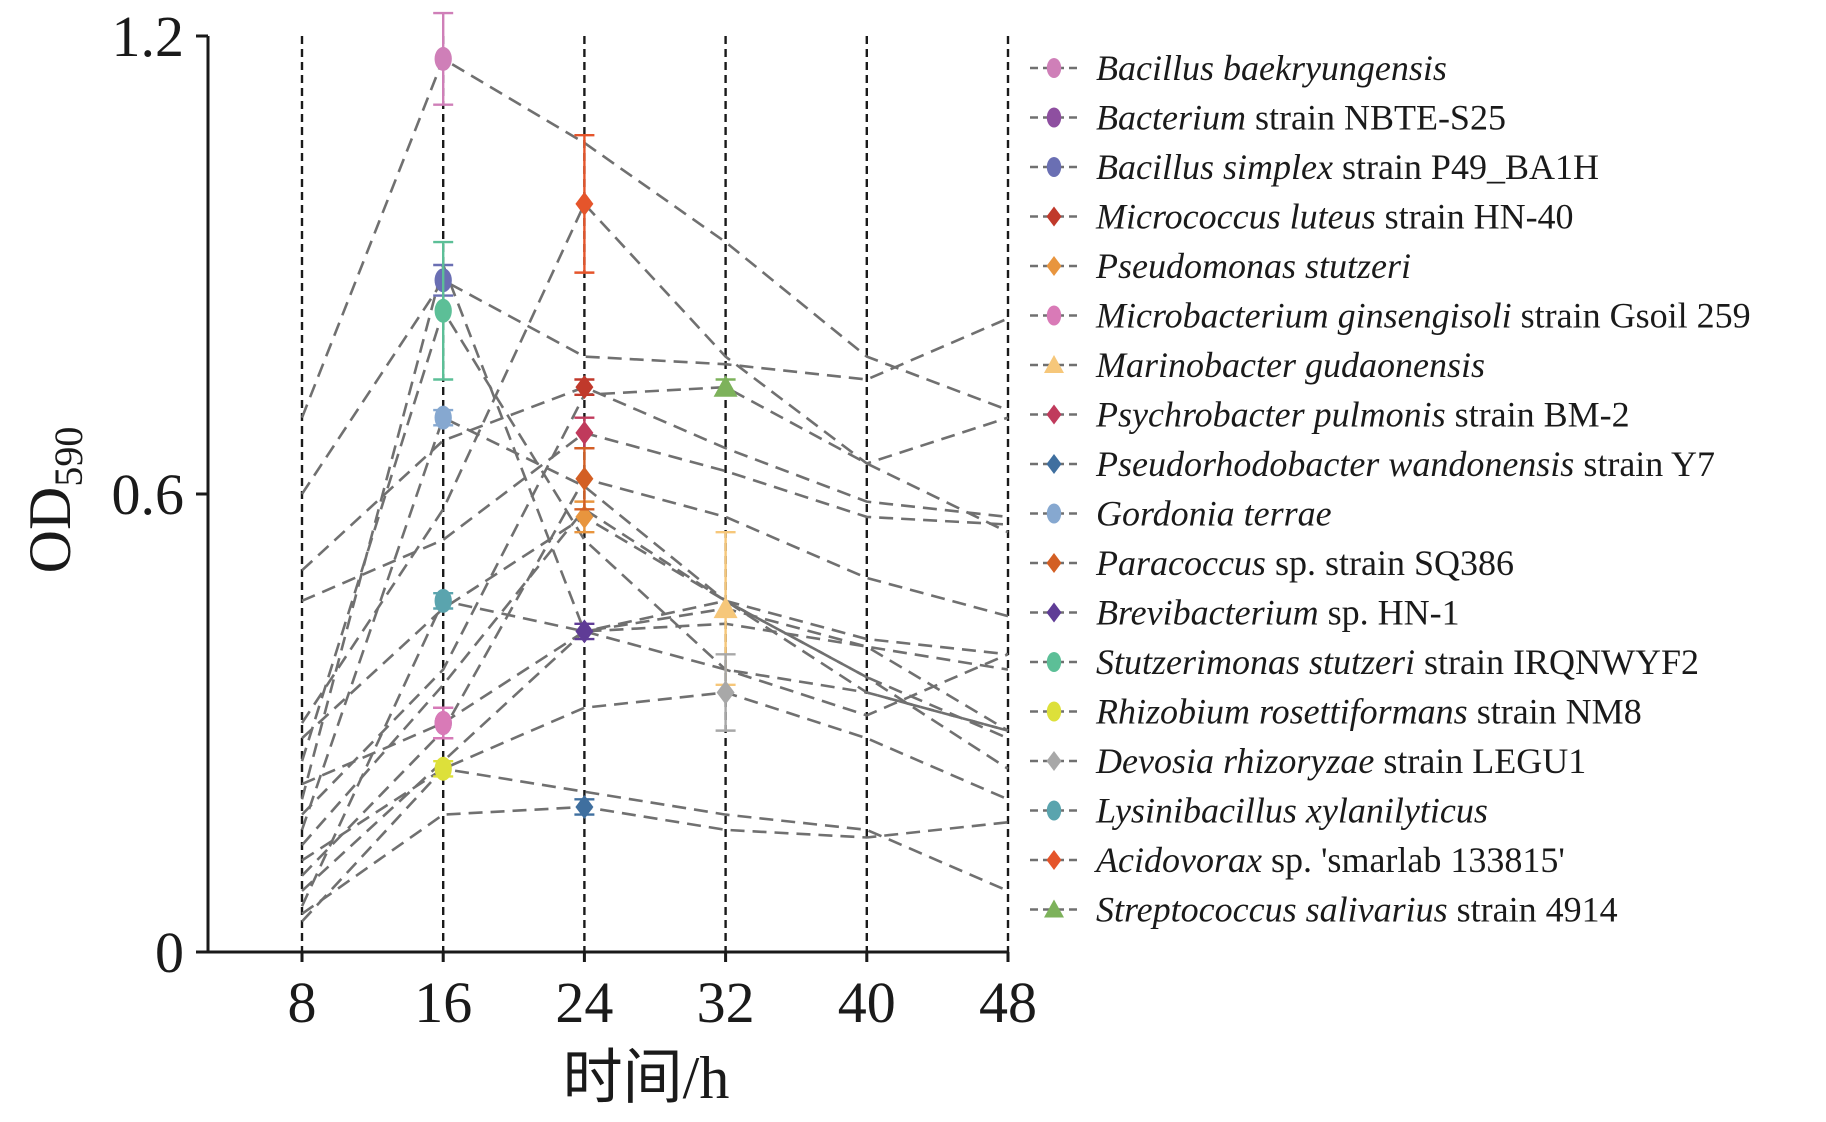  Describe the element at coordinates (1334, 464) in the screenshot. I see `legend-label-italic: Pseudorhodobacter wandonensis` at that location.